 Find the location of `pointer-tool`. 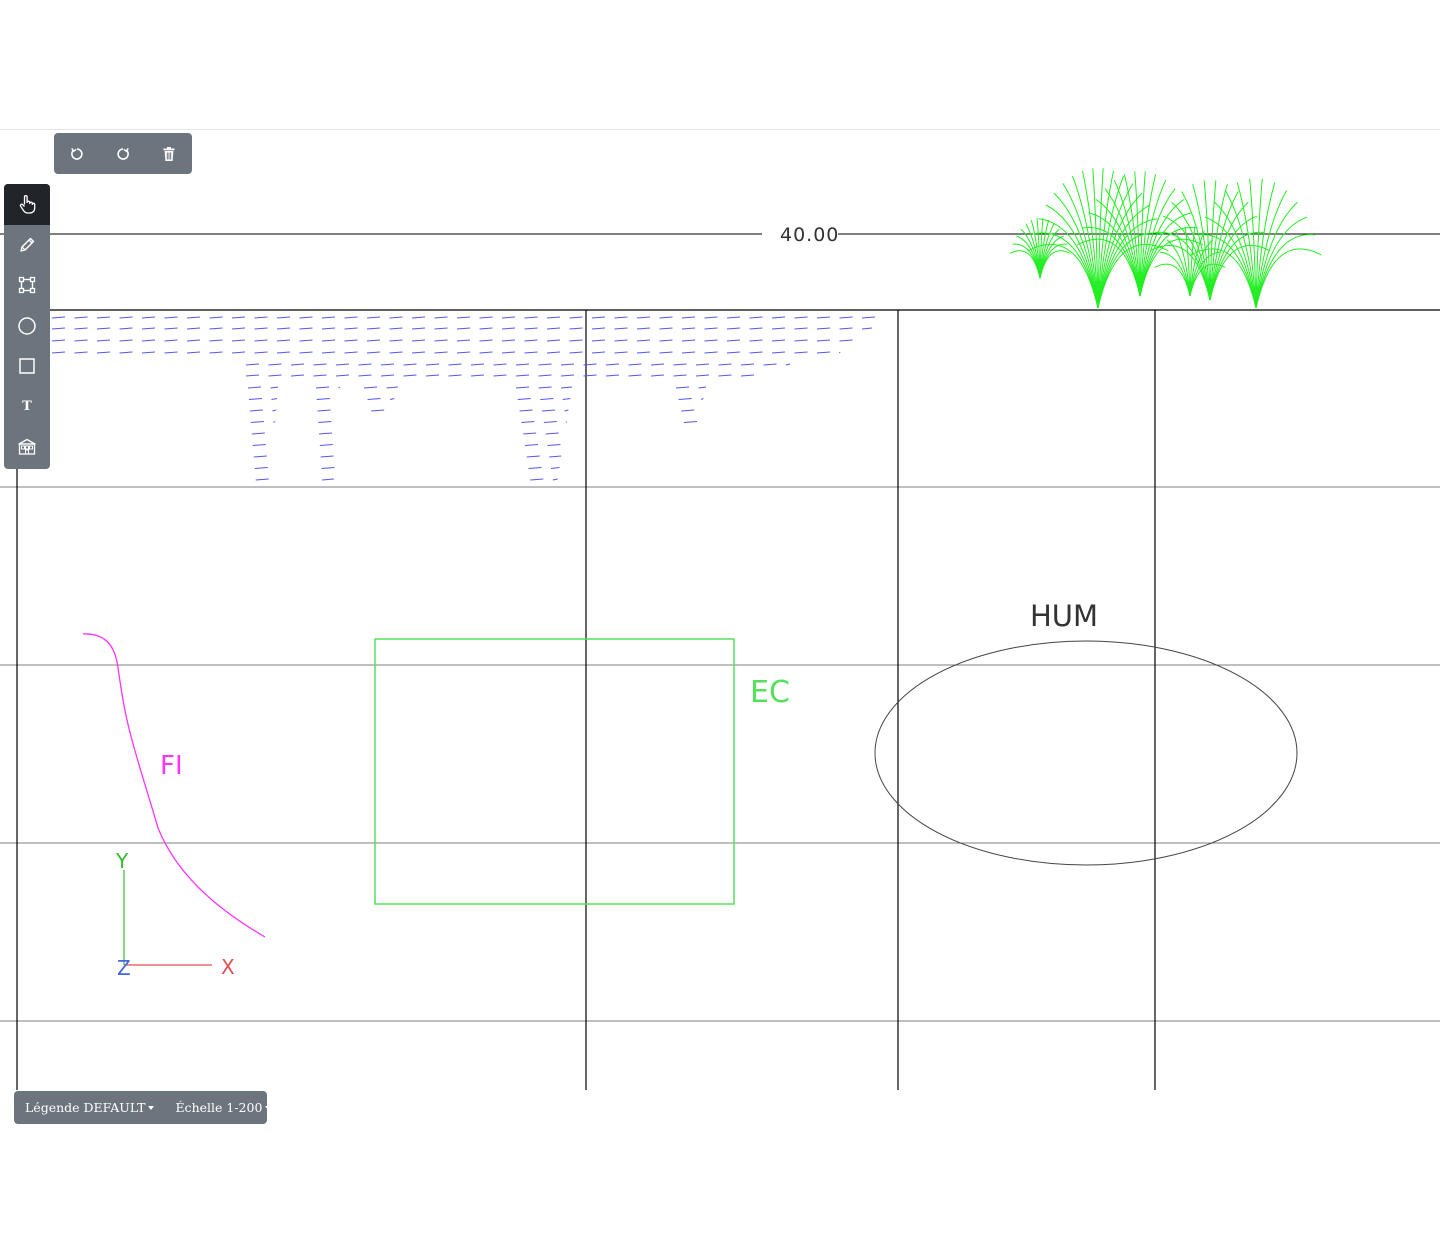

pointer-tool is located at coordinates (27, 204).